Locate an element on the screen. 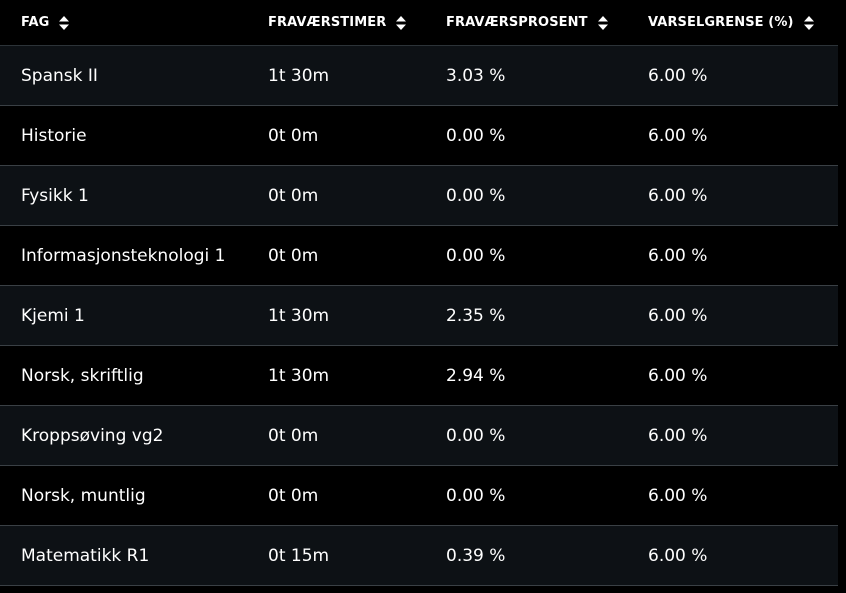 The width and height of the screenshot is (846, 593). column-header-label: VARSELGRENSE (%) is located at coordinates (721, 22).